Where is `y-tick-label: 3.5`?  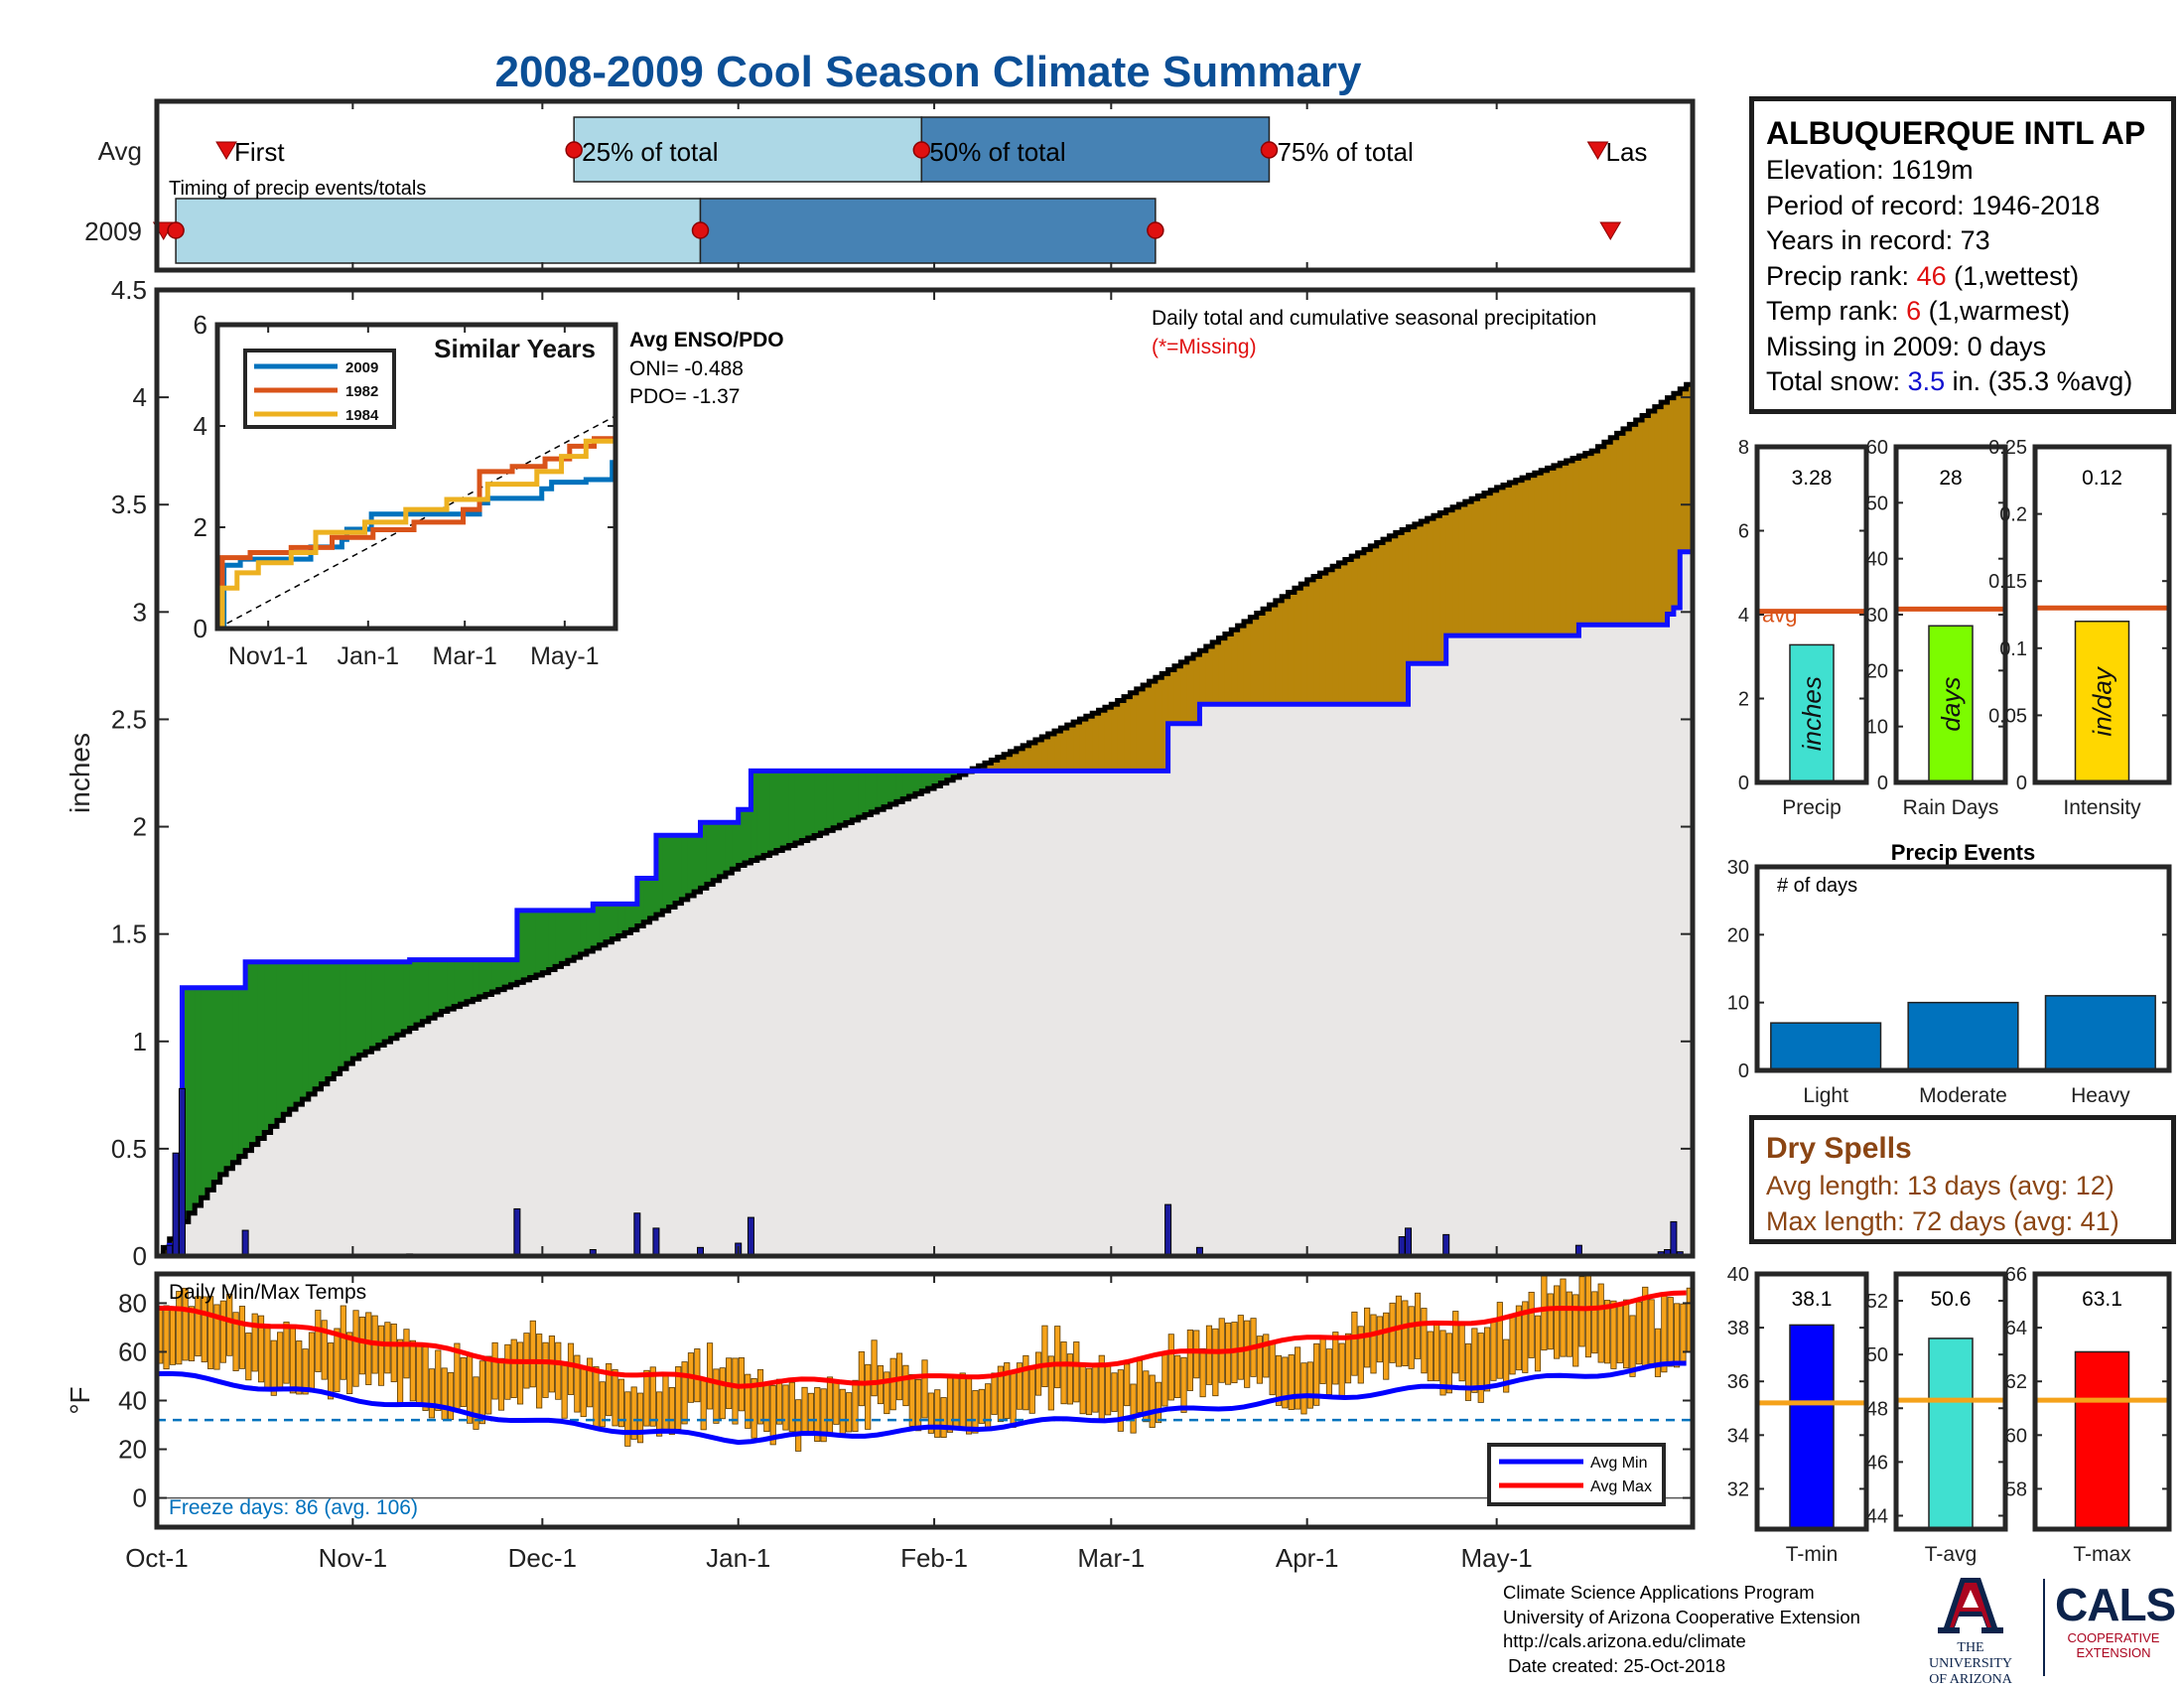 y-tick-label: 3.5 is located at coordinates (129, 504).